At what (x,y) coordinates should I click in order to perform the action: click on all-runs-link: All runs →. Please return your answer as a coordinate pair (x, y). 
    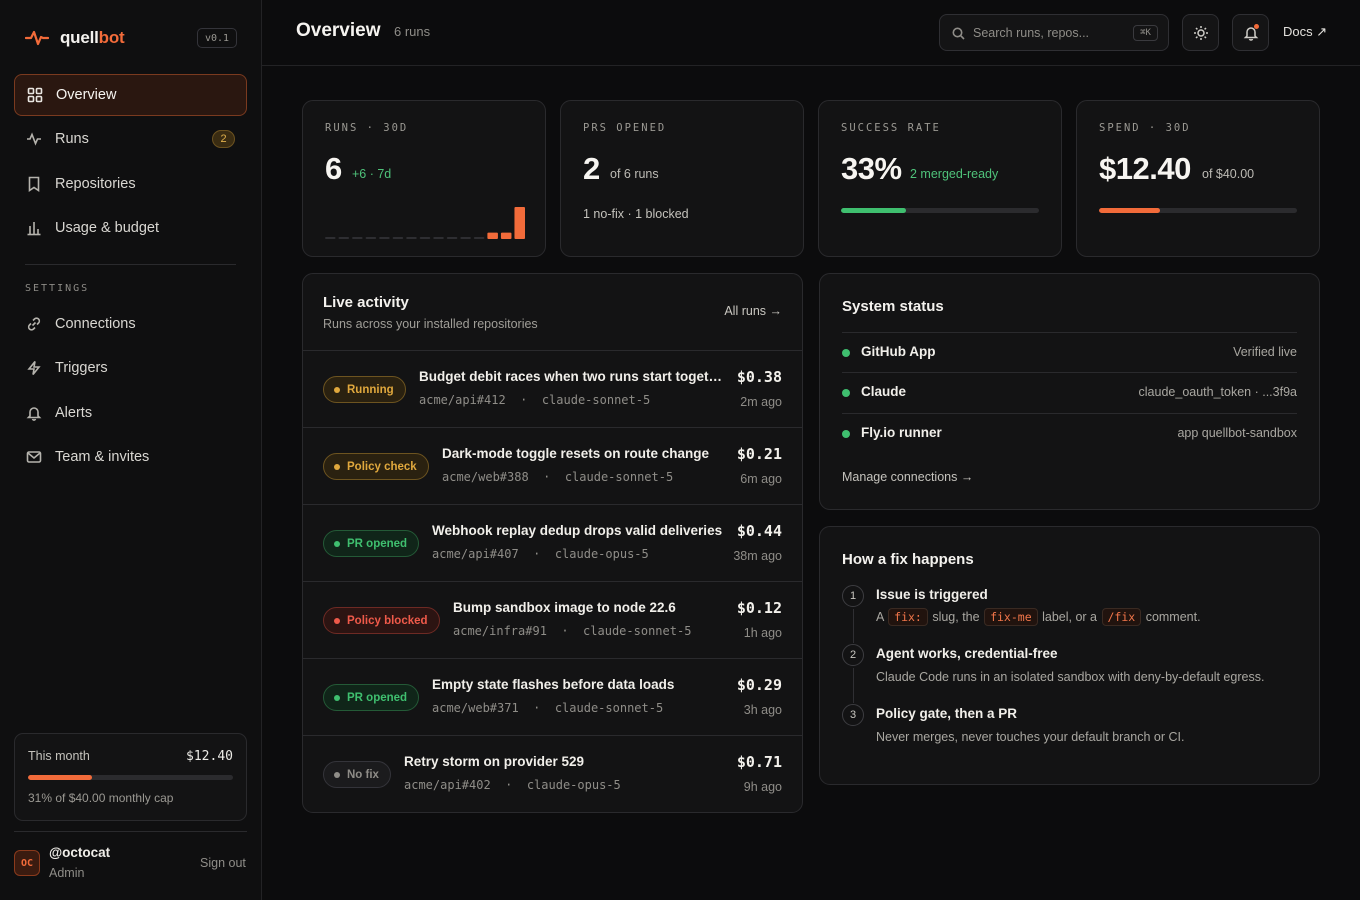
    Looking at the image, I should click on (753, 311).